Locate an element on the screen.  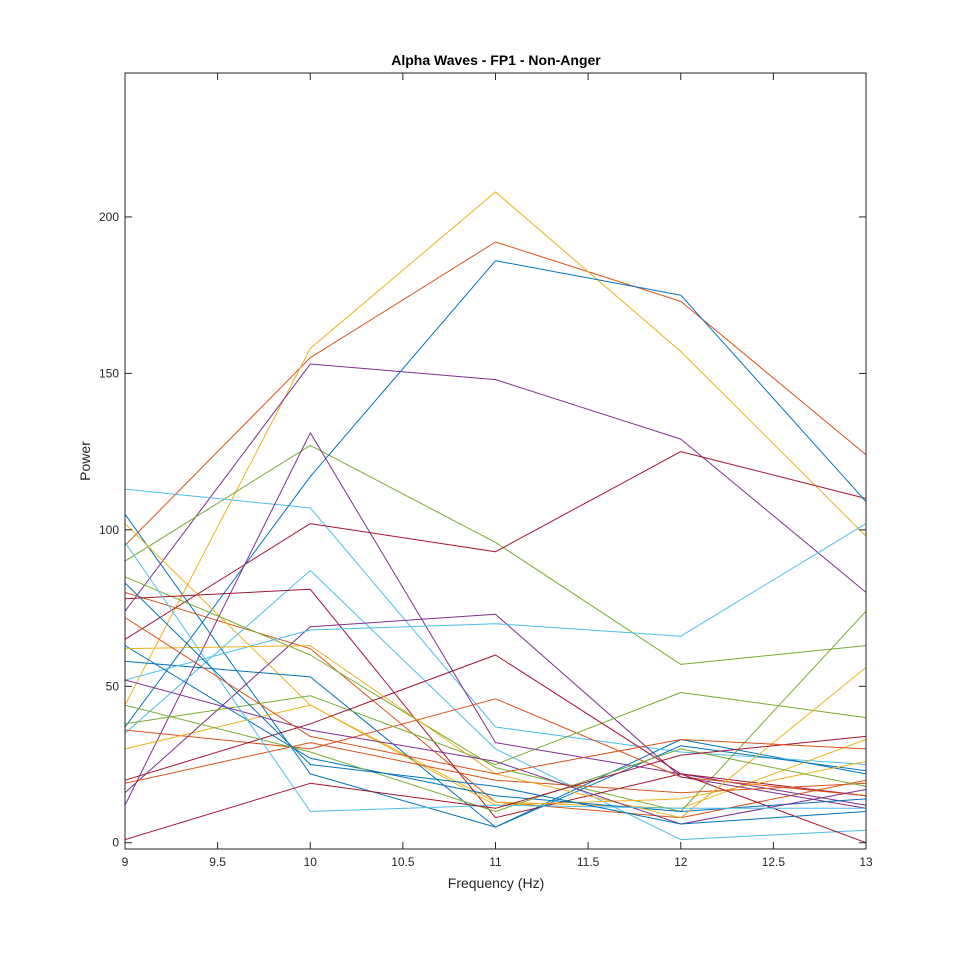
x-tick-label: 11 is located at coordinates (495, 862).